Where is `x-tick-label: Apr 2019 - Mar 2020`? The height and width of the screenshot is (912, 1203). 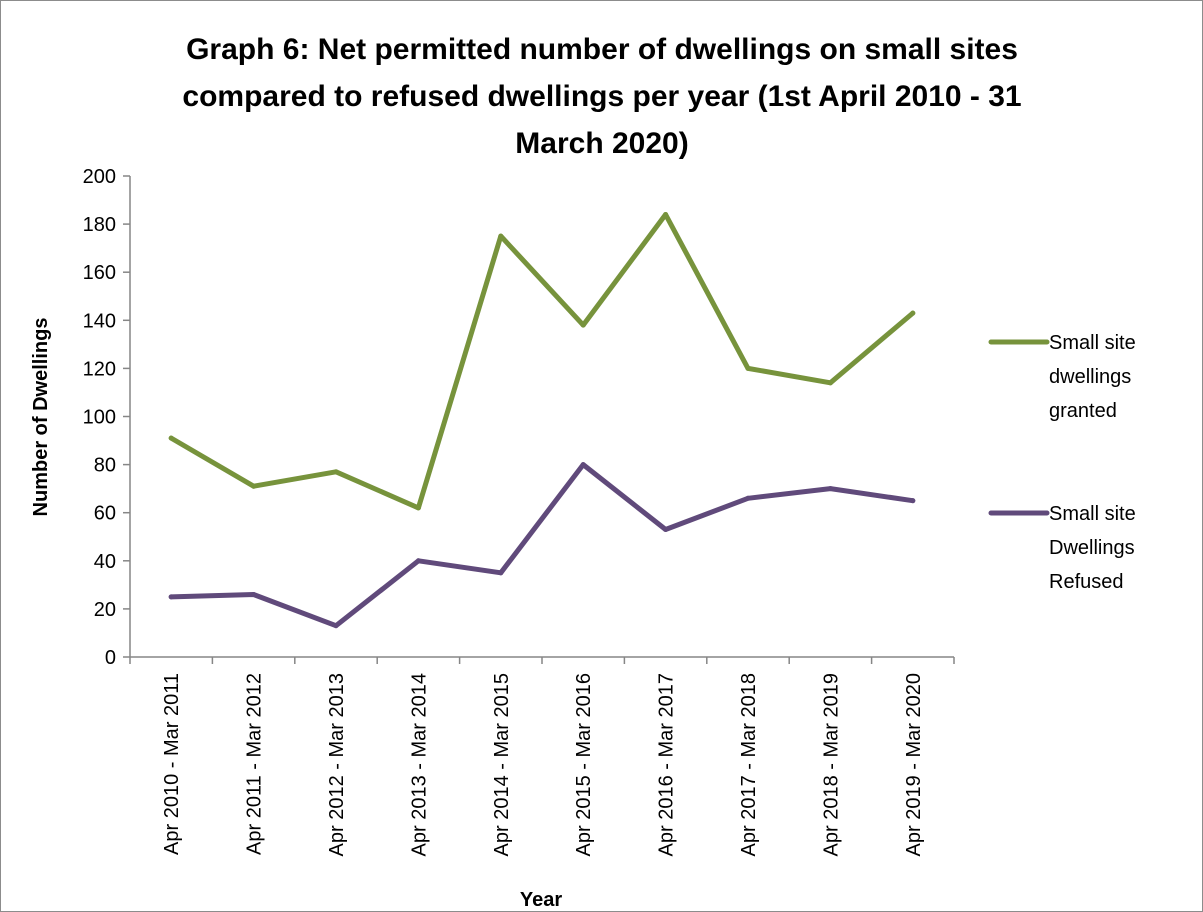 x-tick-label: Apr 2019 - Mar 2020 is located at coordinates (914, 764).